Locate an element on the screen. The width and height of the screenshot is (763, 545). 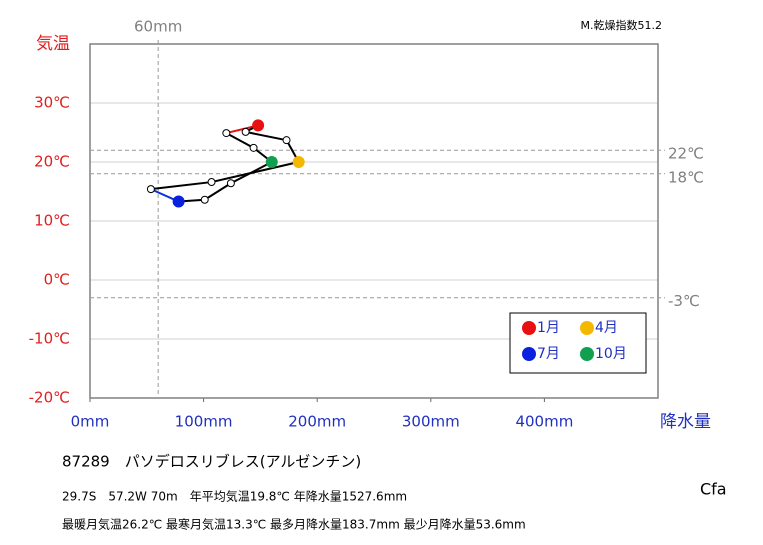
legend-label: 10月 is located at coordinates (611, 354).